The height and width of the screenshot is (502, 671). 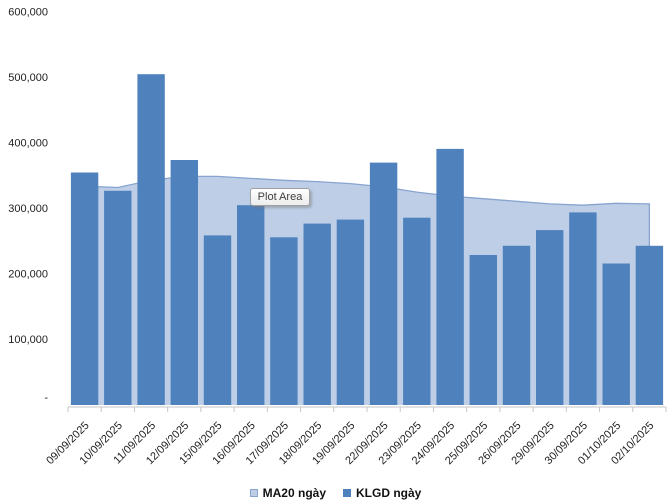 I want to click on legend-item-ma20: MA20 ngày, so click(x=287, y=493).